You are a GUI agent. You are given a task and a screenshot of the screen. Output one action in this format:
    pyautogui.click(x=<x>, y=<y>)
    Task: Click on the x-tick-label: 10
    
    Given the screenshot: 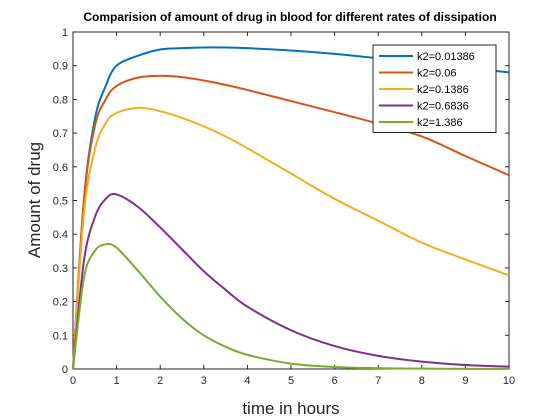 What is the action you would take?
    pyautogui.click(x=509, y=381)
    